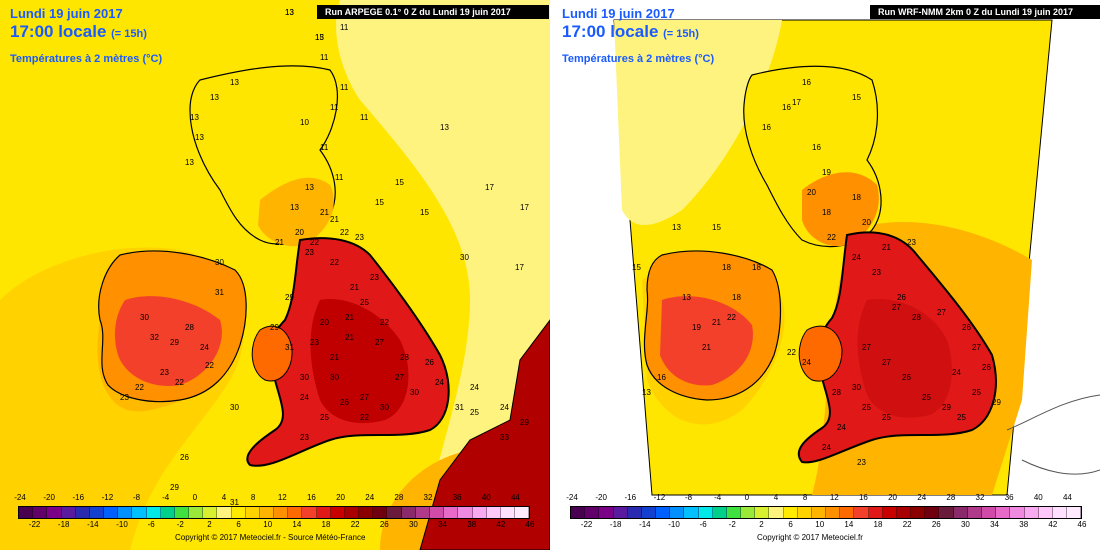  I want to click on temperature-value-label: 16, so click(806, 82).